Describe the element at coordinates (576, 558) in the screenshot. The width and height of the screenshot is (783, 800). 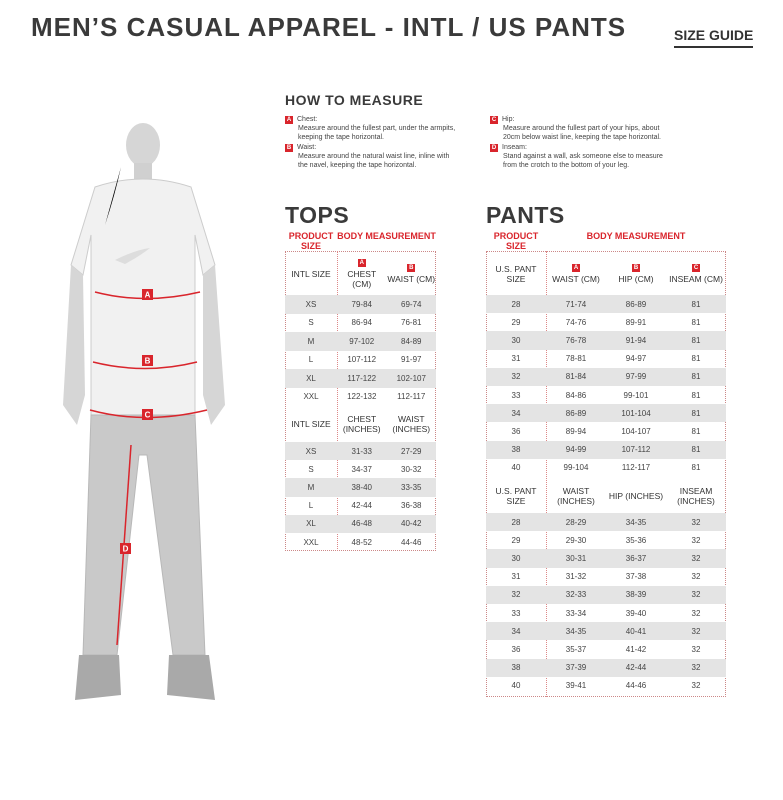
I see `measurement-cell: 30-31` at that location.